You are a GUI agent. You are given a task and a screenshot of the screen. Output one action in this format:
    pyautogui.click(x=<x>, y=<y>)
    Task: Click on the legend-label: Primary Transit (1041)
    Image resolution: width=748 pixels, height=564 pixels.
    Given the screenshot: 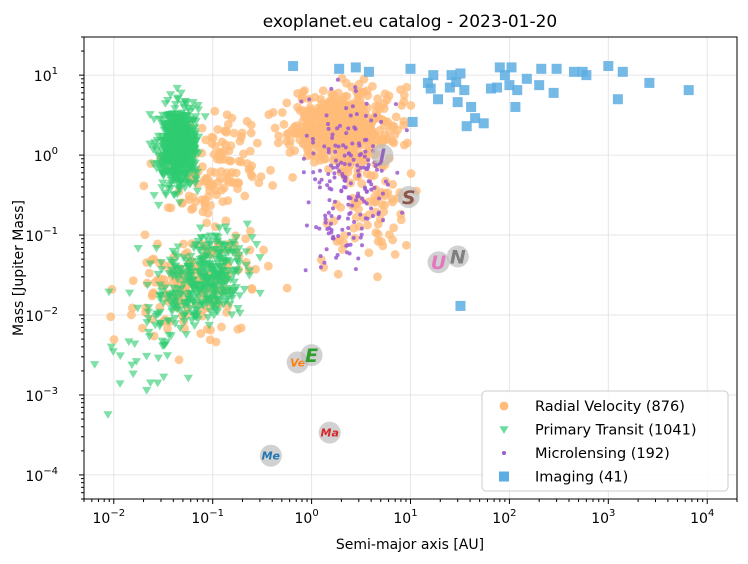 What is the action you would take?
    pyautogui.click(x=616, y=431)
    